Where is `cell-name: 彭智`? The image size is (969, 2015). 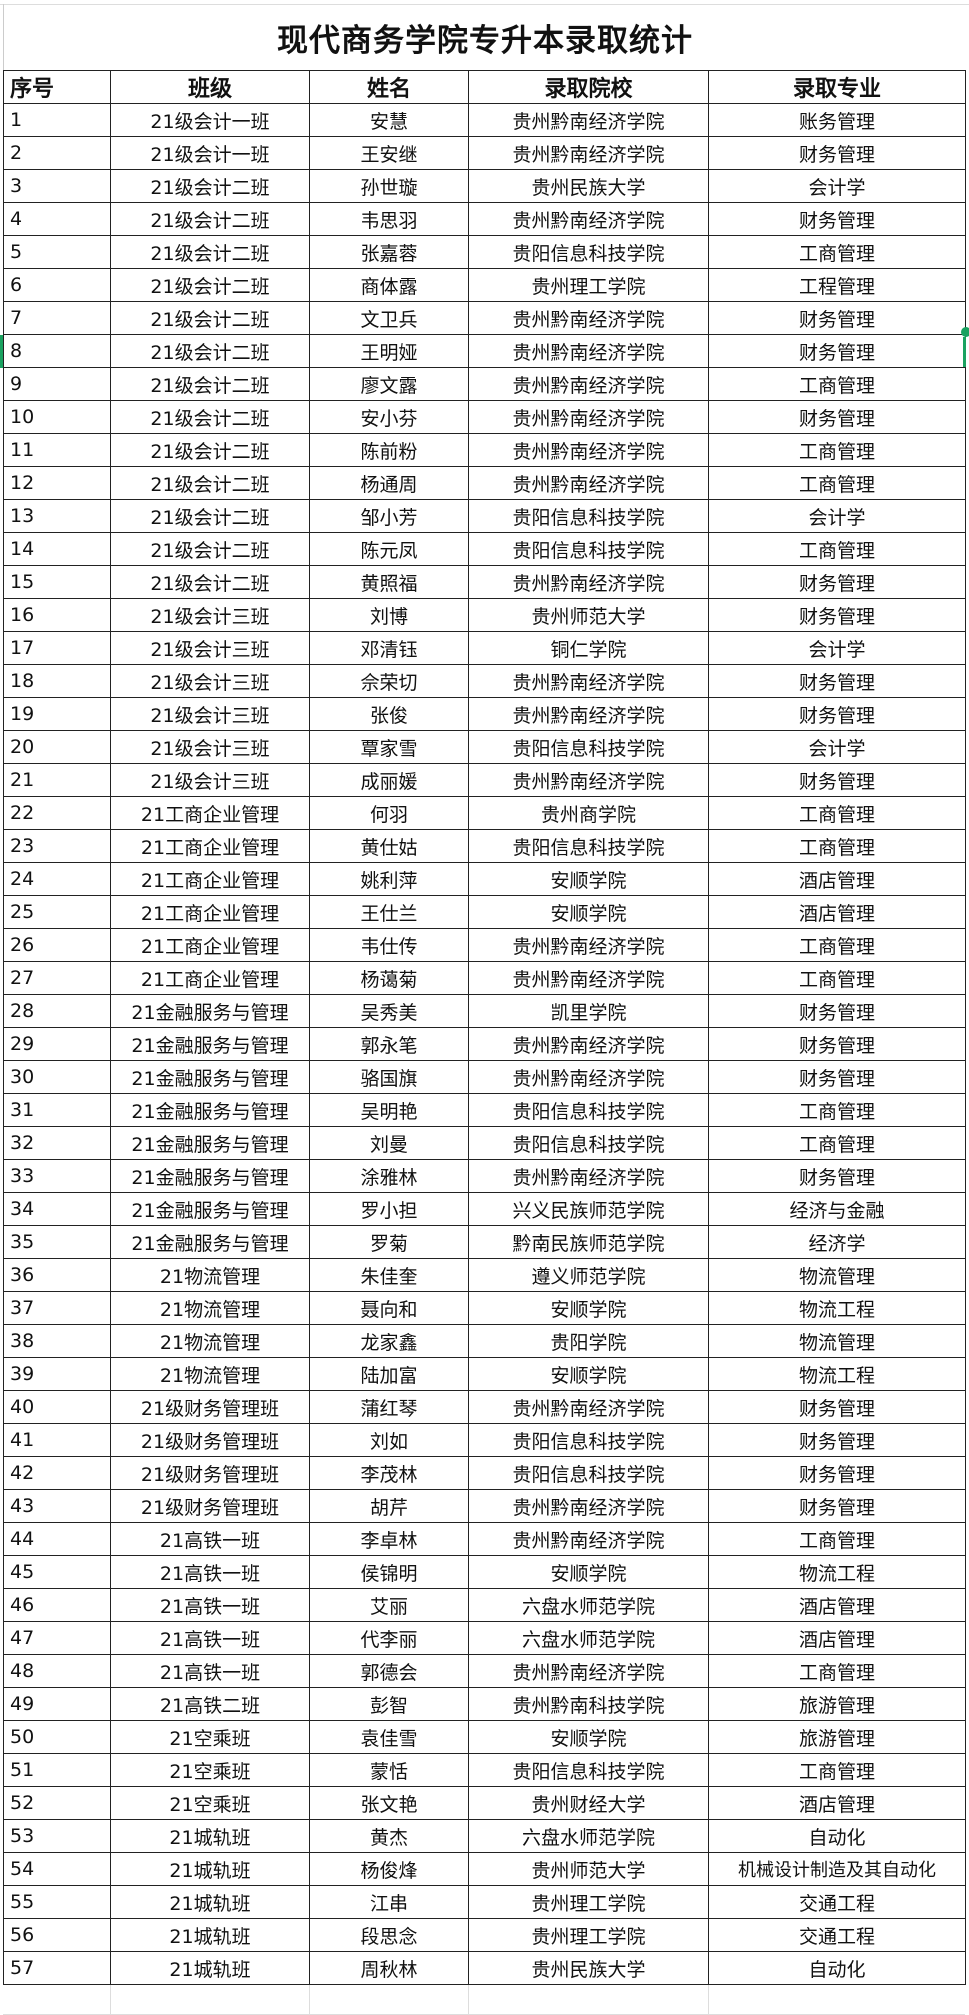 cell-name: 彭智 is located at coordinates (389, 1704).